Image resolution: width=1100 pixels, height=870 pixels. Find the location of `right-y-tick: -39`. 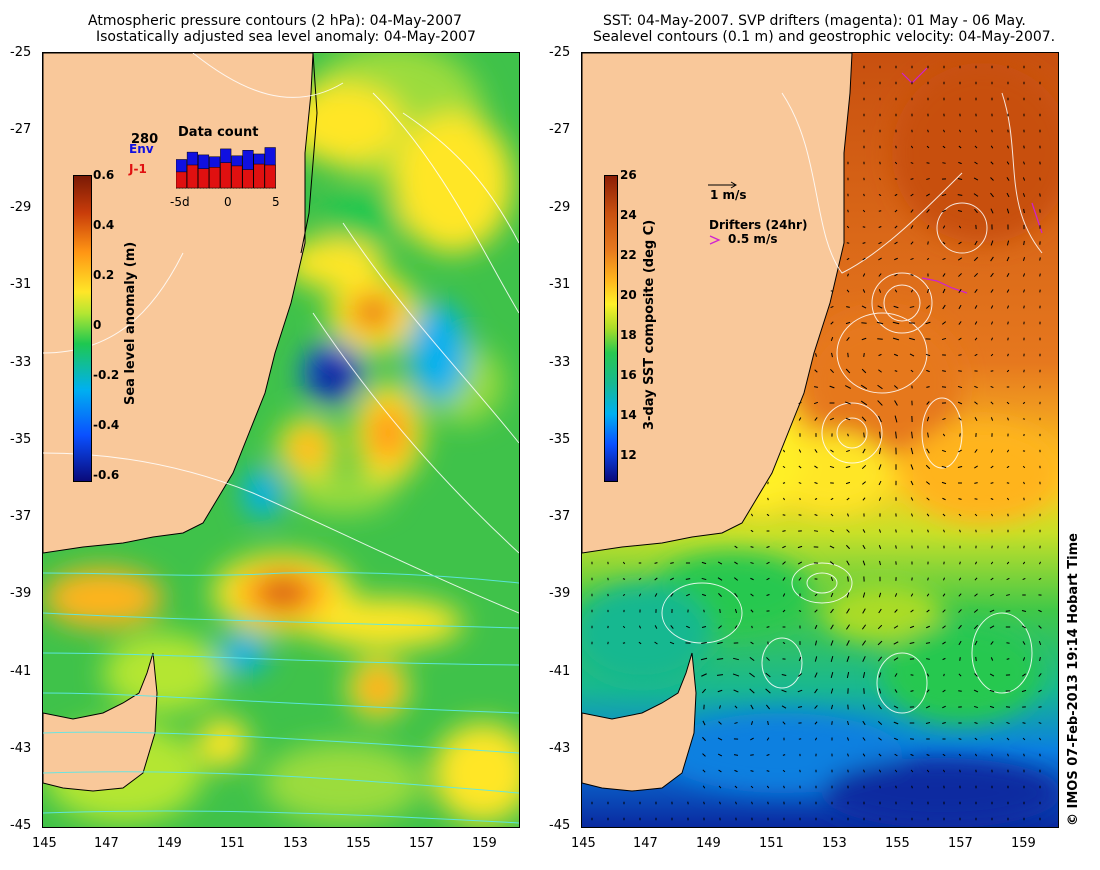

right-y-tick: -39 is located at coordinates (560, 593).